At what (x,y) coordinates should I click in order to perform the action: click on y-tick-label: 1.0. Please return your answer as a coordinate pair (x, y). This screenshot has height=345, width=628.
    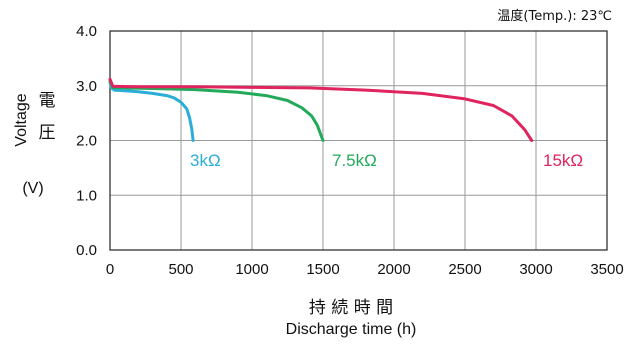
    Looking at the image, I should click on (86, 195).